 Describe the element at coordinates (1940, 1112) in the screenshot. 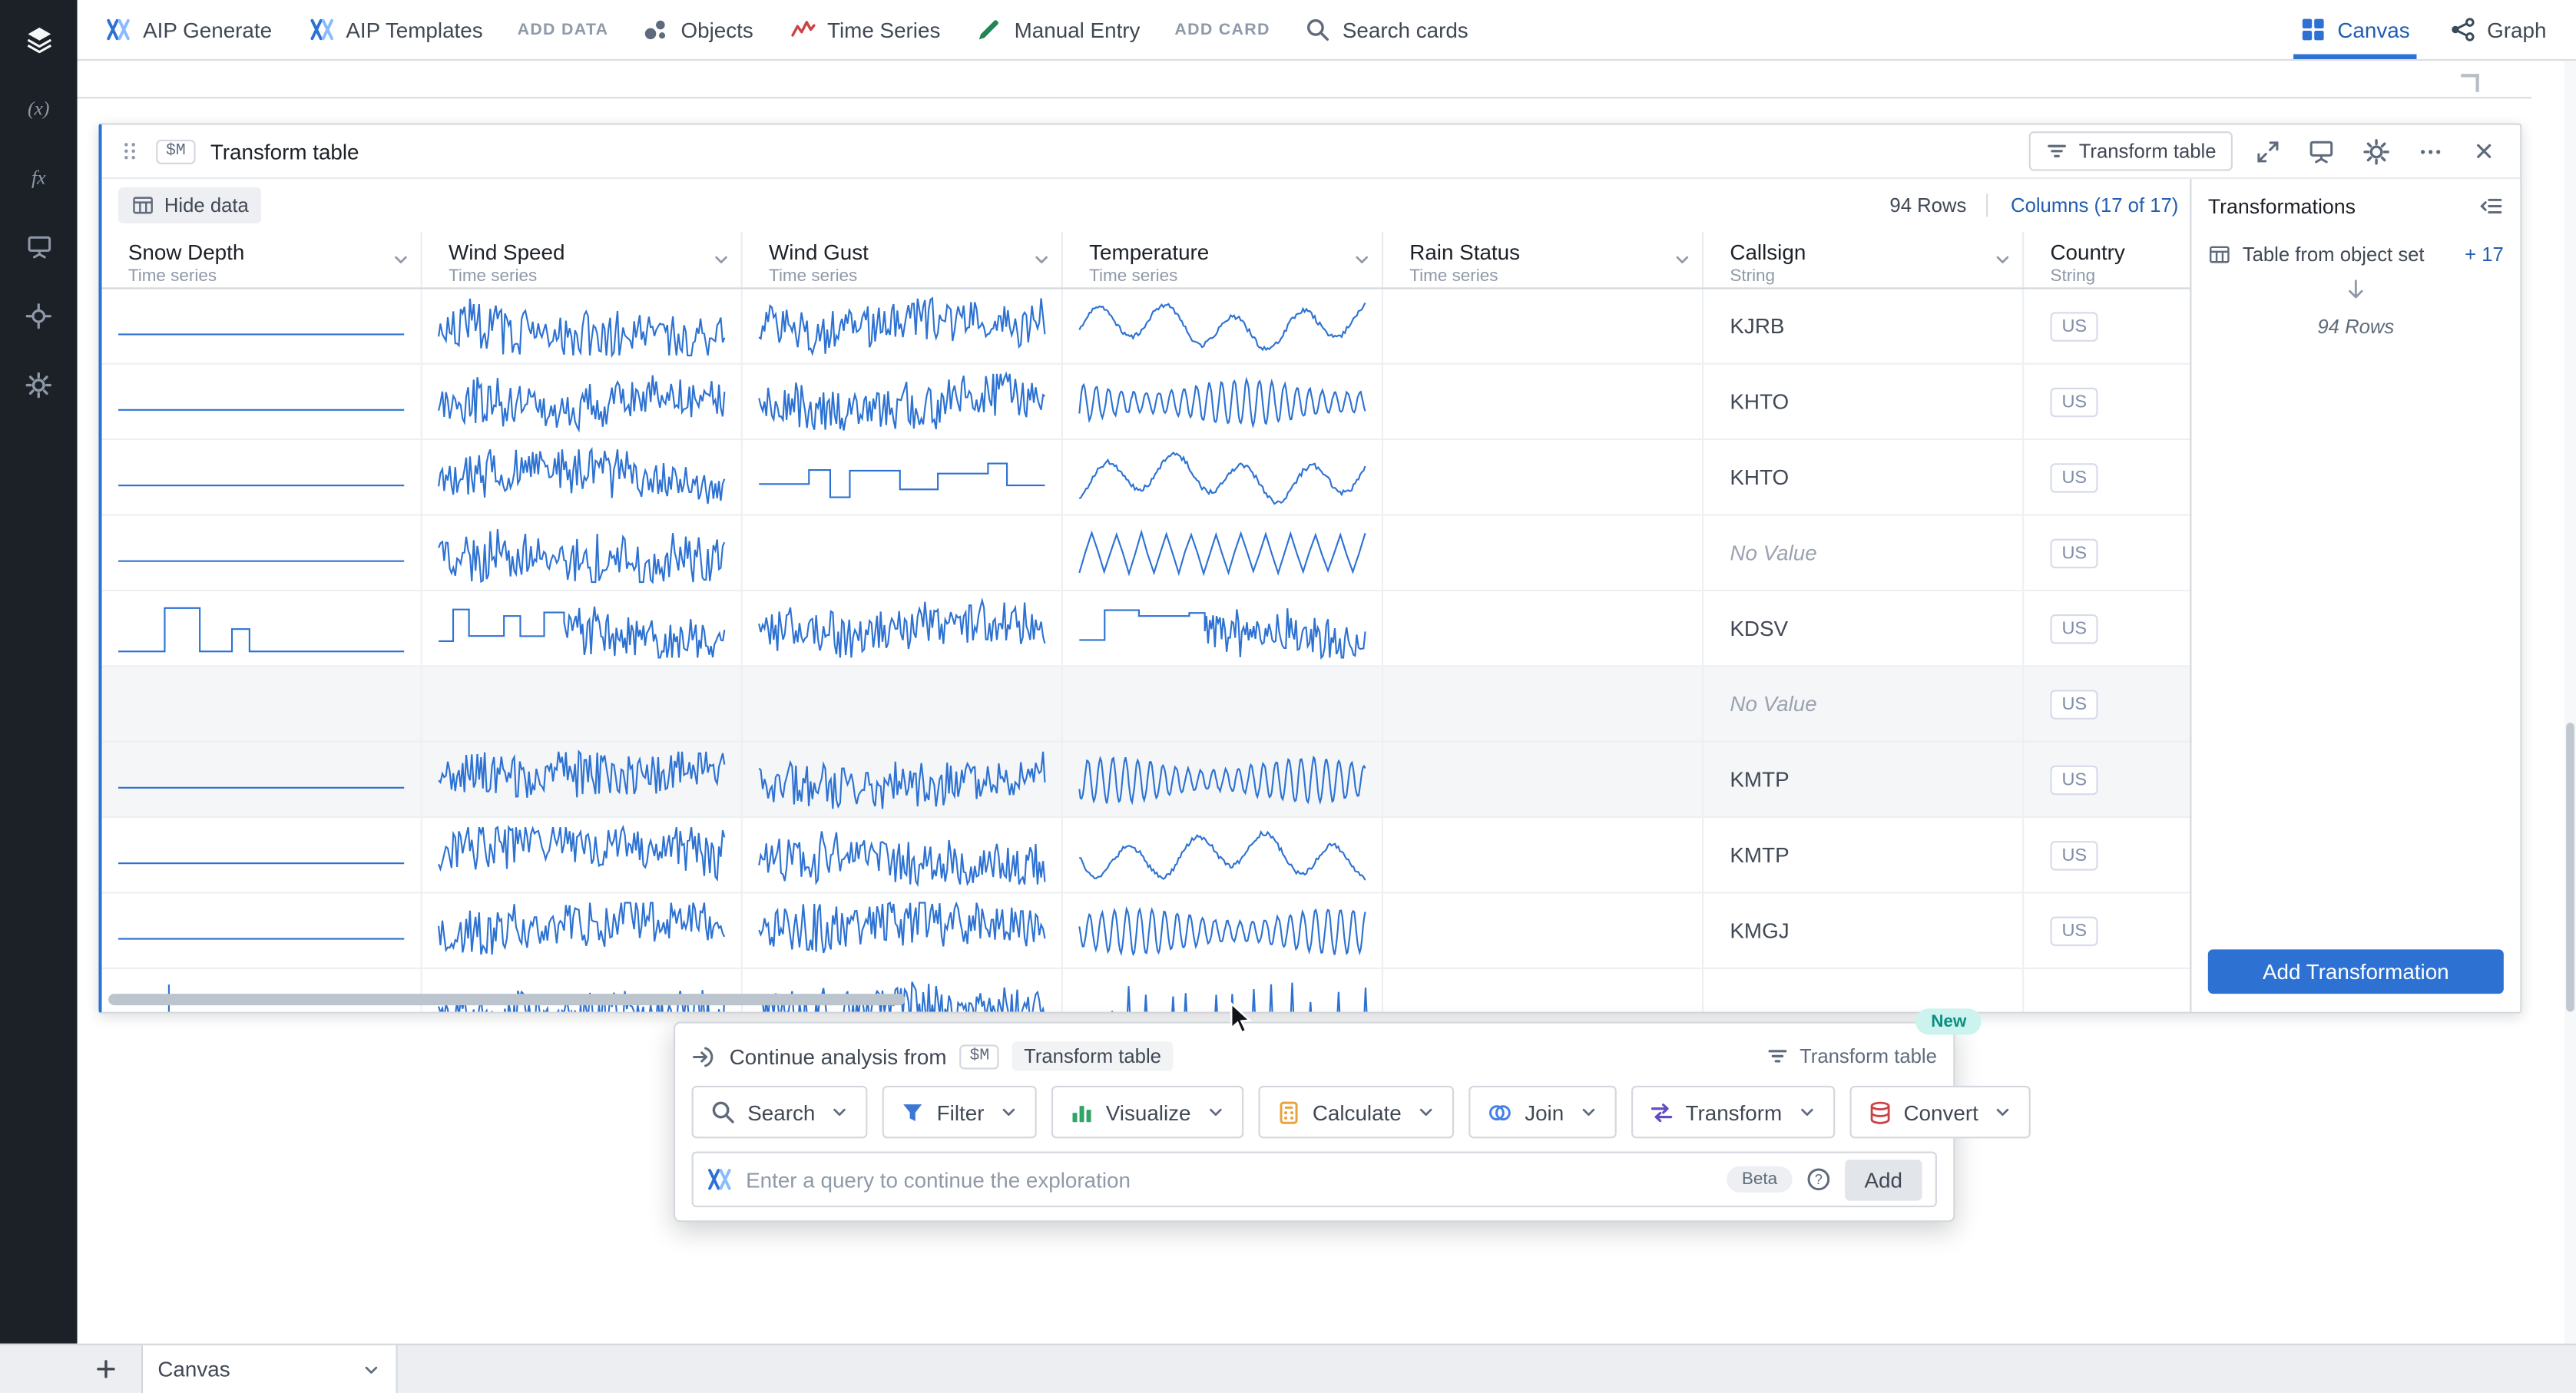

I see `action-convert-button: Convert` at that location.